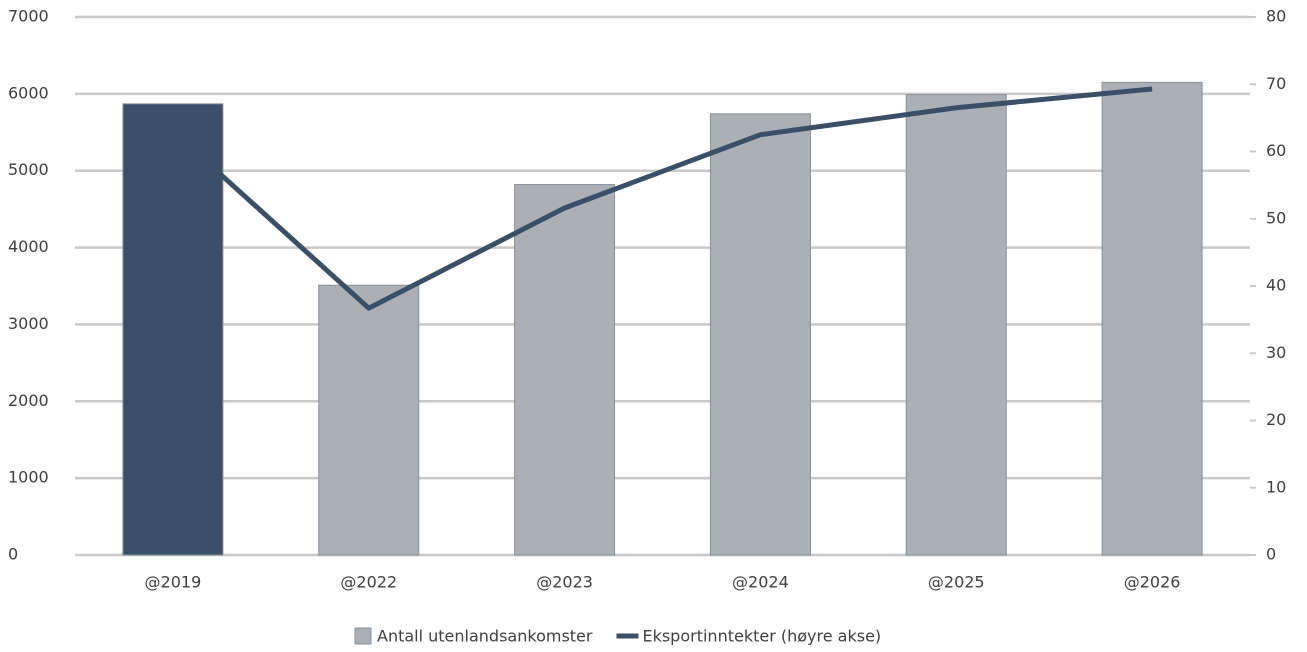 Image resolution: width=1307 pixels, height=652 pixels. Describe the element at coordinates (1276, 419) in the screenshot. I see `y2-tick-label: 20` at that location.